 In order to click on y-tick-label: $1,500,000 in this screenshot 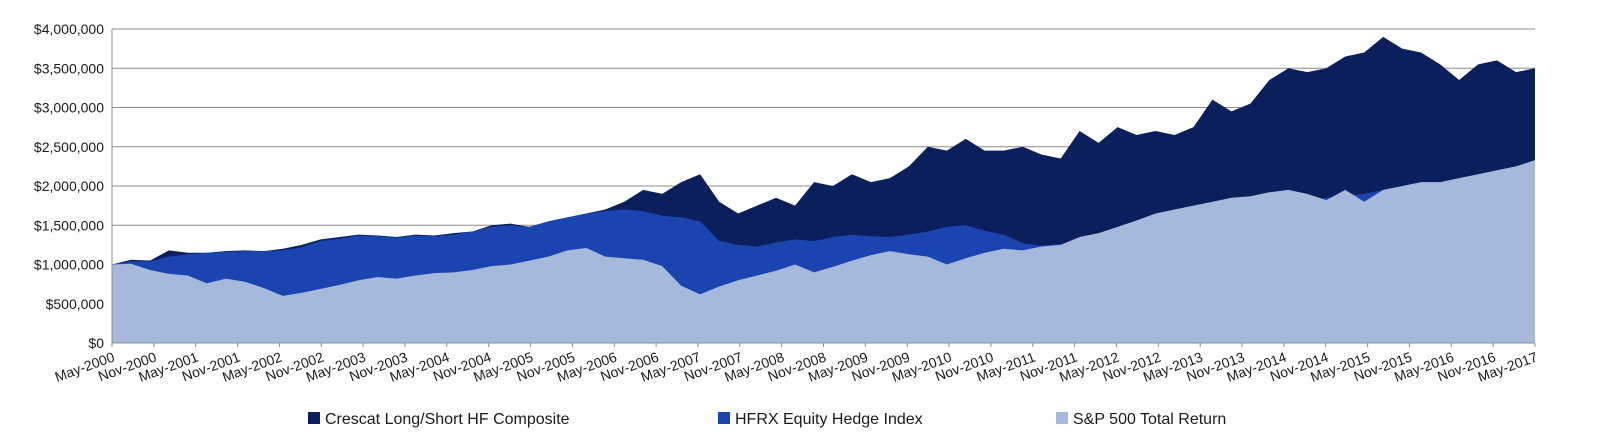, I will do `click(69, 225)`.